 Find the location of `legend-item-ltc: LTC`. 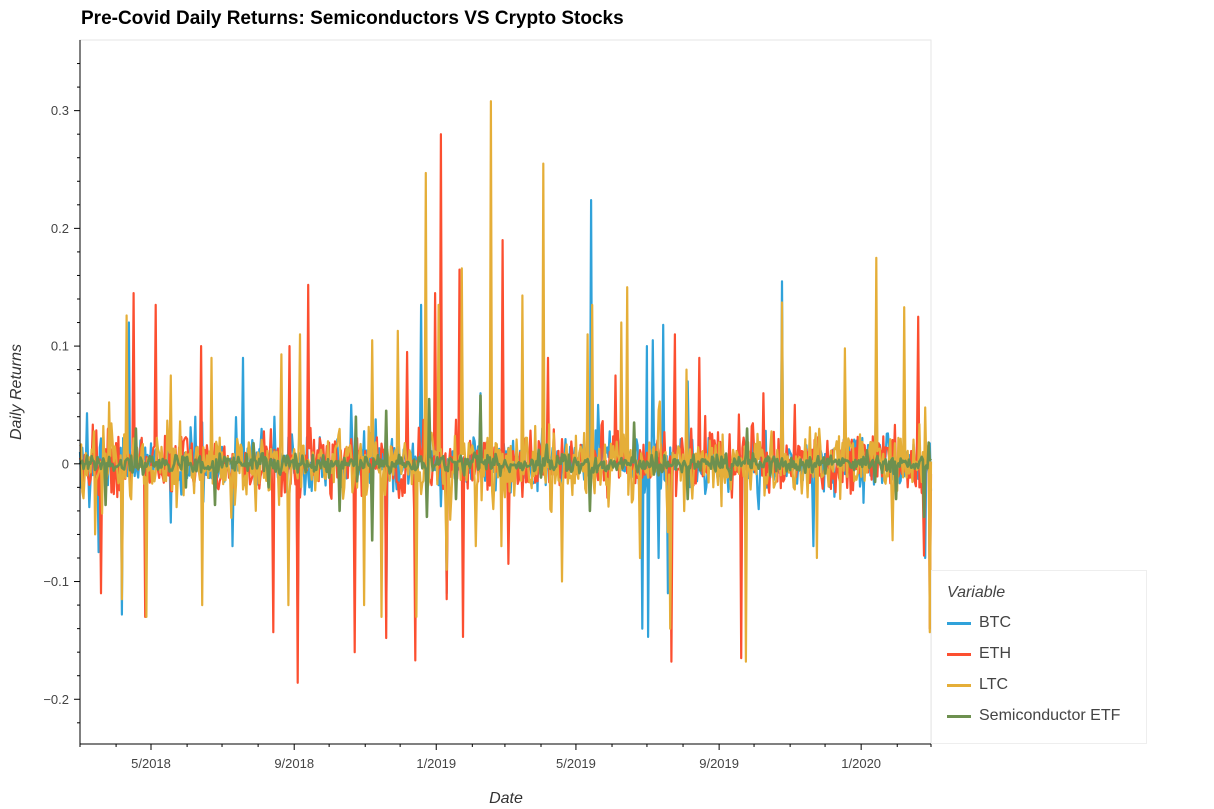

legend-item-ltc: LTC is located at coordinates (977, 685).